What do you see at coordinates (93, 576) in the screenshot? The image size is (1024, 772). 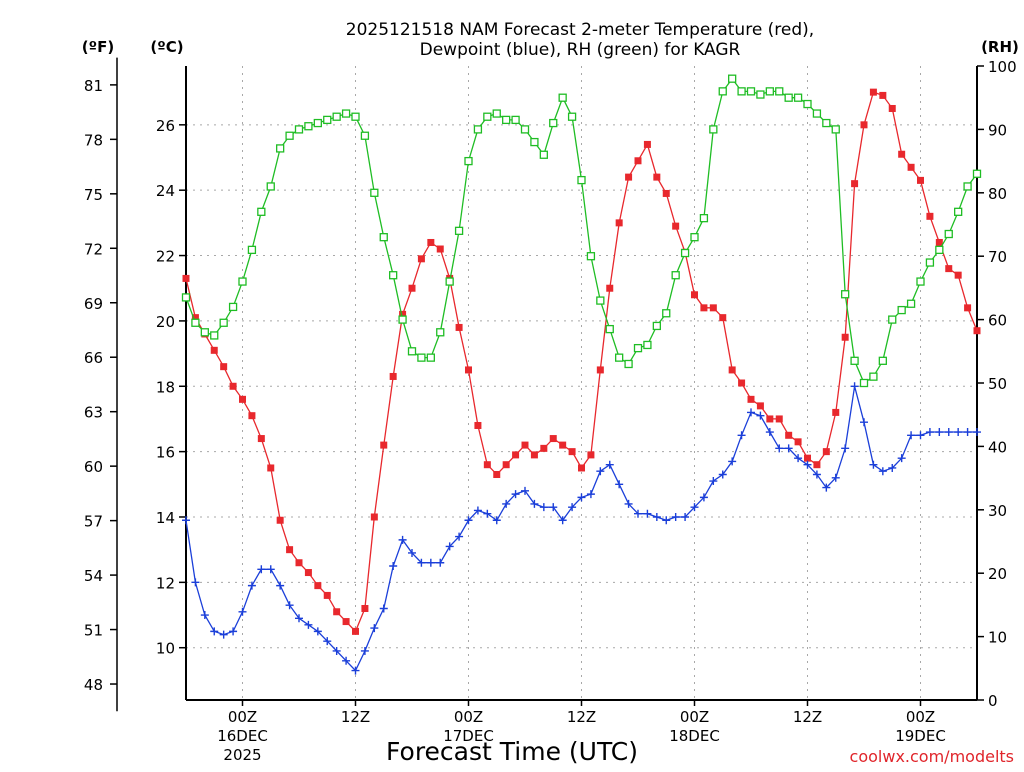 I see `fahrenheit-tick-label-54: 54` at bounding box center [93, 576].